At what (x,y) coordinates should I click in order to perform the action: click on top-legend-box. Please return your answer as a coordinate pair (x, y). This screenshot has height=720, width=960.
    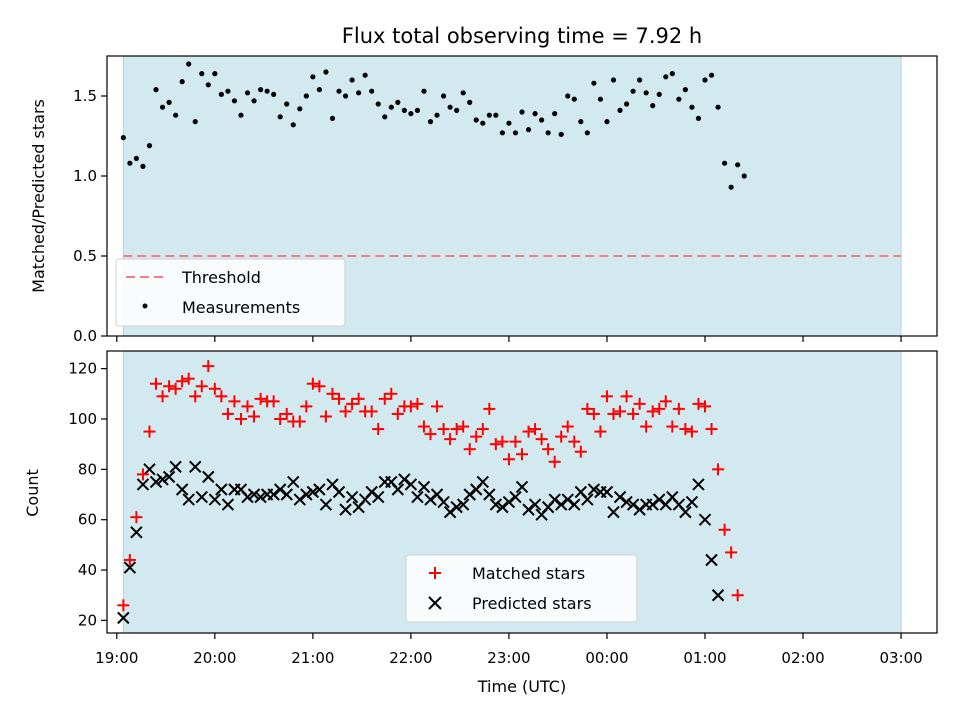
    Looking at the image, I should click on (230, 292).